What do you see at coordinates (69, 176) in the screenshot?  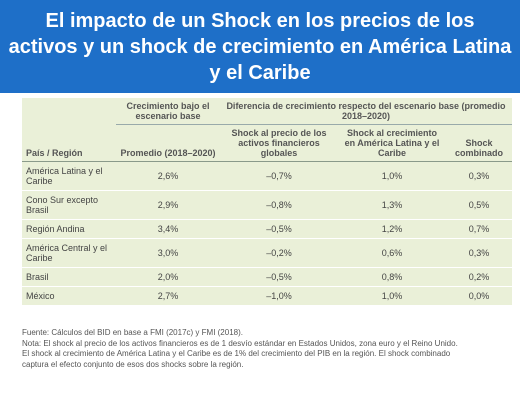 I see `table-cell: América Latina y el Caribe` at bounding box center [69, 176].